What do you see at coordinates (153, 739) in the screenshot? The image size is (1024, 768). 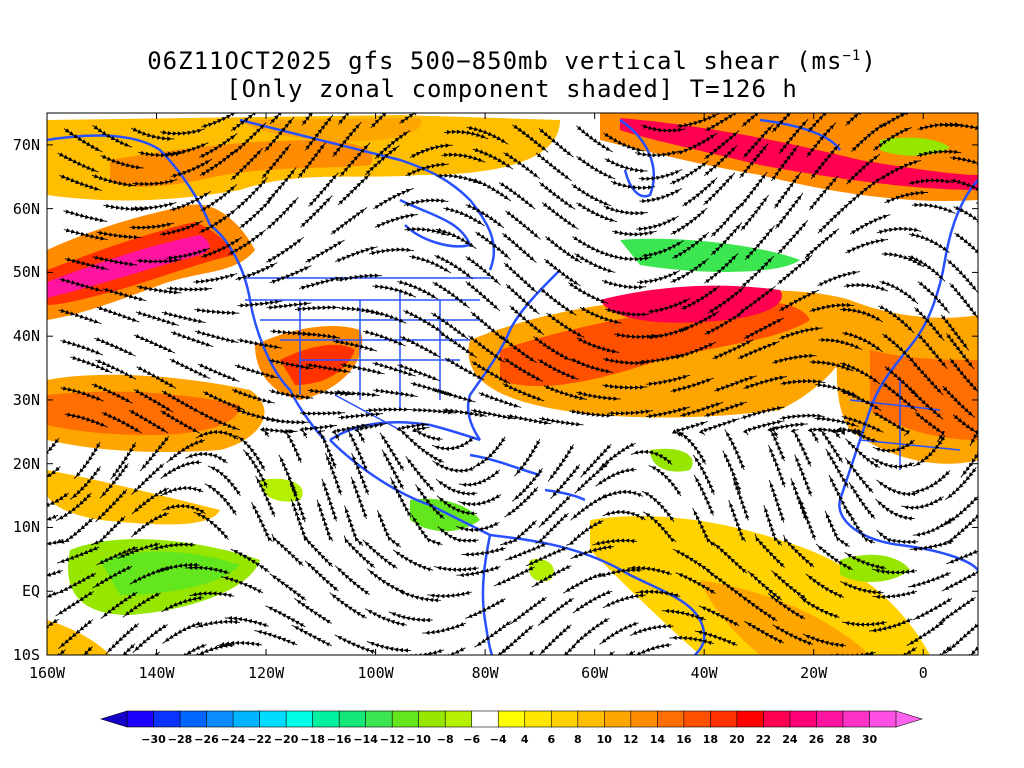 I see `colorbar-label: −30` at bounding box center [153, 739].